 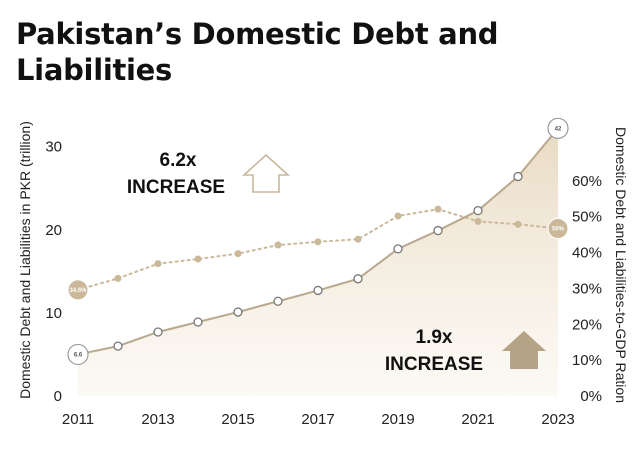 I want to click on y-right-tick-60%: 60%, so click(x=587, y=181).